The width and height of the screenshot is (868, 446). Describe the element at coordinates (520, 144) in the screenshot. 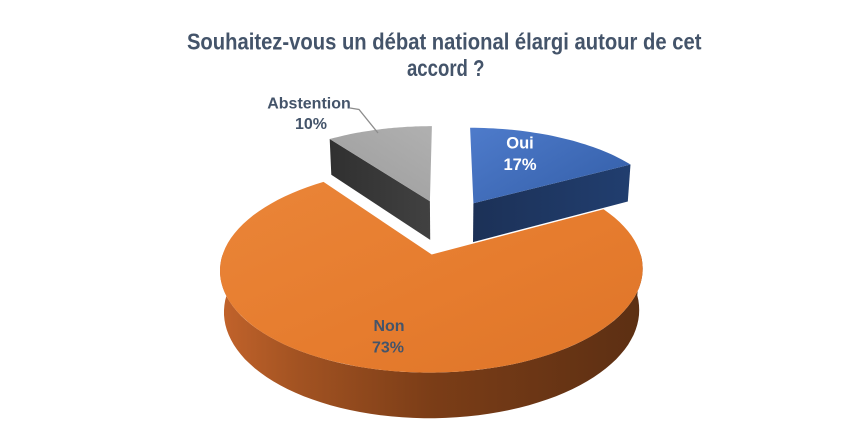

I see `svg-text: Oui` at that location.